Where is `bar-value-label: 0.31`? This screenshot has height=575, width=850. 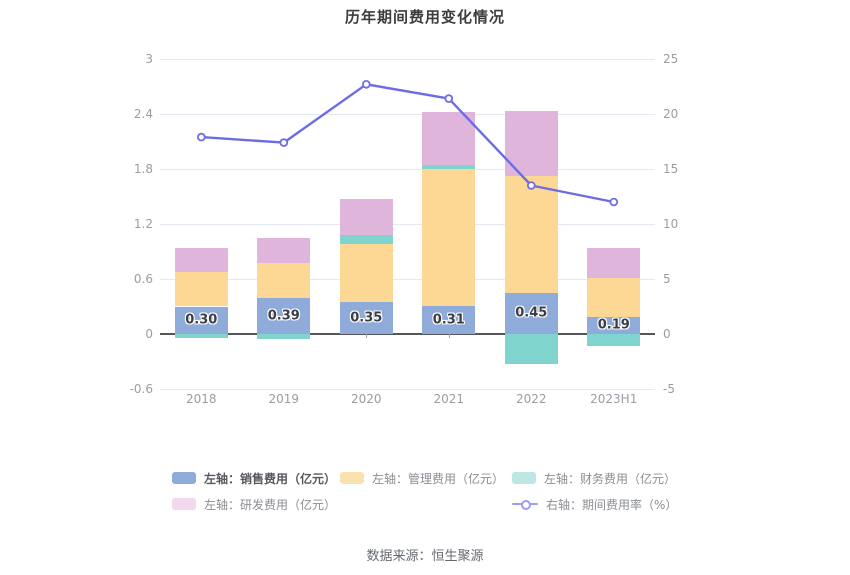 bar-value-label: 0.31 is located at coordinates (448, 320).